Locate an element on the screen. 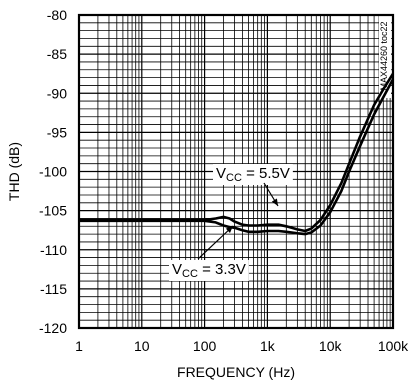  y-tick-label: -95 is located at coordinates (57, 132).